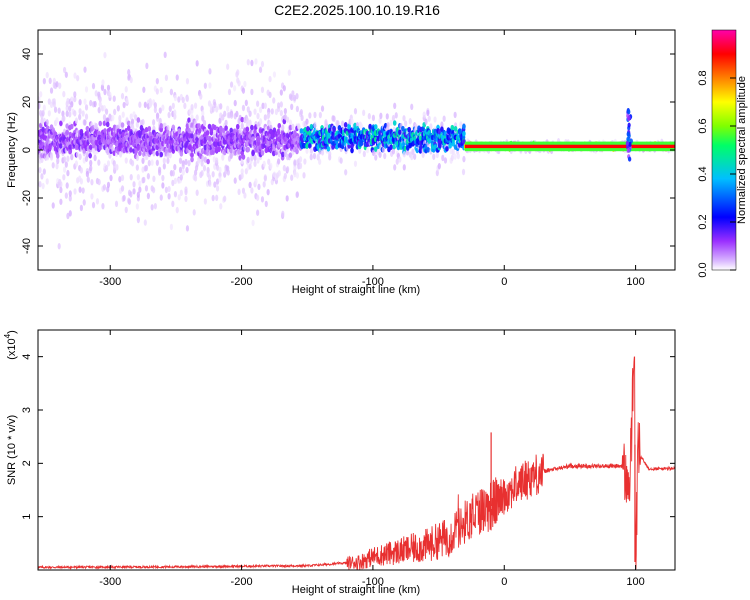 This screenshot has height=600, width=750. I want to click on chart-title: C2E2.2025.100.10.19.R16, so click(357, 10).